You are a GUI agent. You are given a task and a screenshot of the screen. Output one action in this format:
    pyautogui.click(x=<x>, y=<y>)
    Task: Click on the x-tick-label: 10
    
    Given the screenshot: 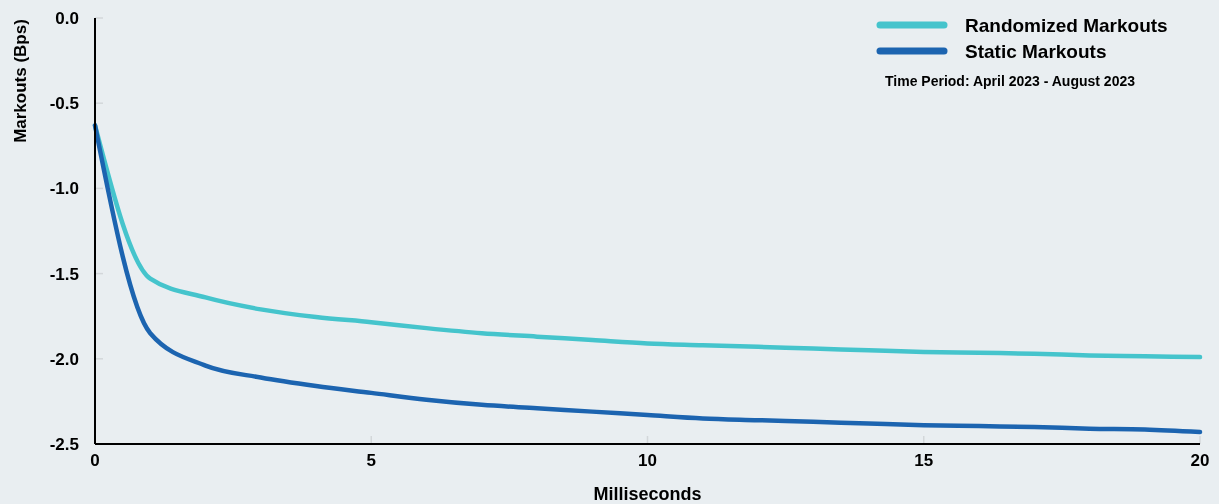 What is the action you would take?
    pyautogui.click(x=647, y=460)
    